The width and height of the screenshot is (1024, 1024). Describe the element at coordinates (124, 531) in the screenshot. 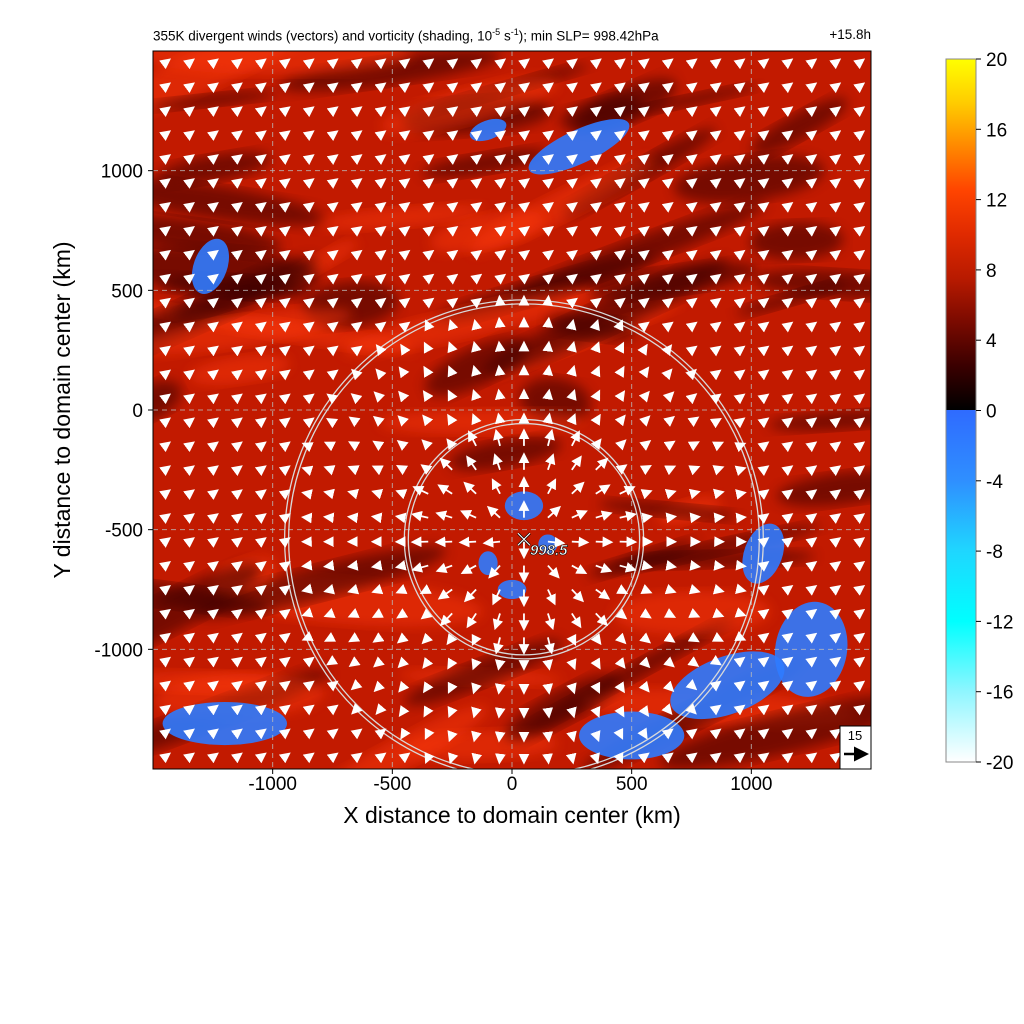

I see `y-tick-label: -500` at that location.